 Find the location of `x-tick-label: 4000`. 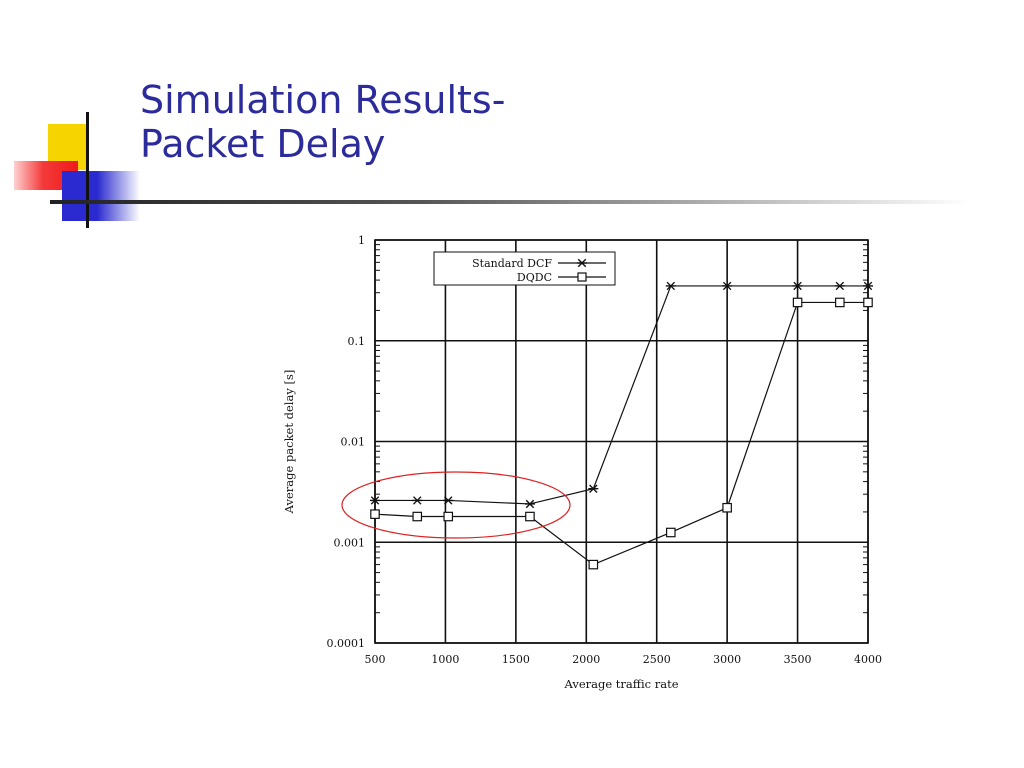

x-tick-label: 4000 is located at coordinates (868, 659).